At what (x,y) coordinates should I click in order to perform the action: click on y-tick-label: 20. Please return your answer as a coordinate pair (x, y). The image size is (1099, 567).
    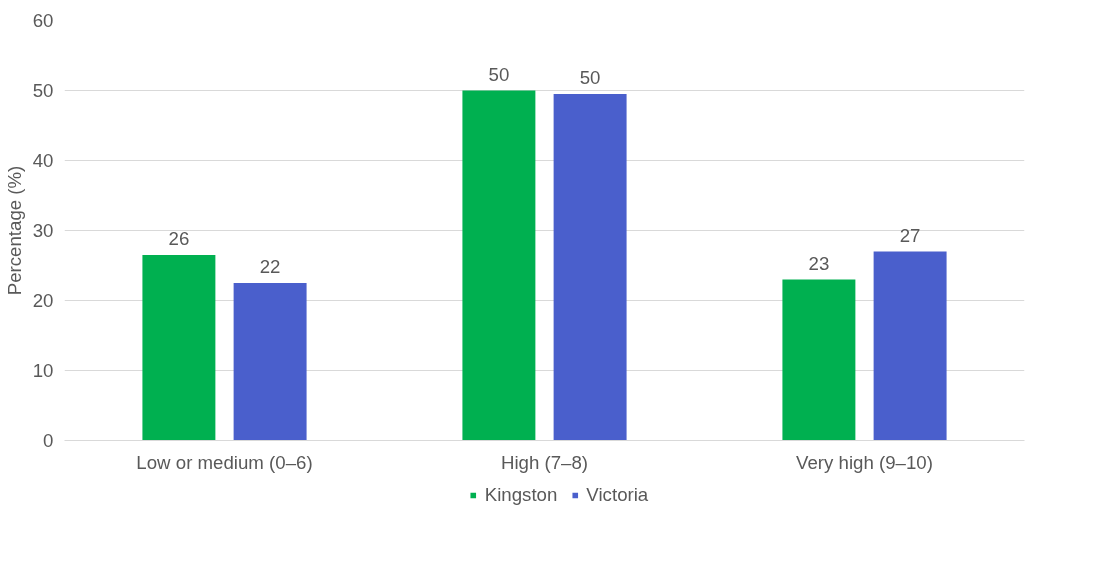
    Looking at the image, I should click on (43, 300).